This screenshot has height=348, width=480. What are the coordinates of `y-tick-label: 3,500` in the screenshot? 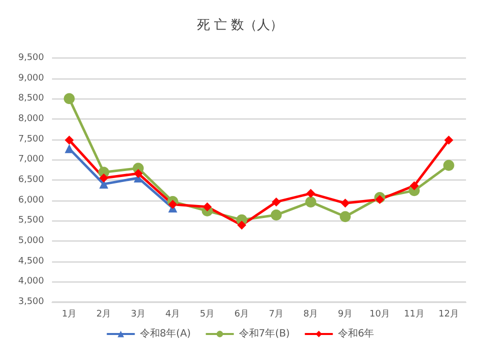 It's located at (31, 302).